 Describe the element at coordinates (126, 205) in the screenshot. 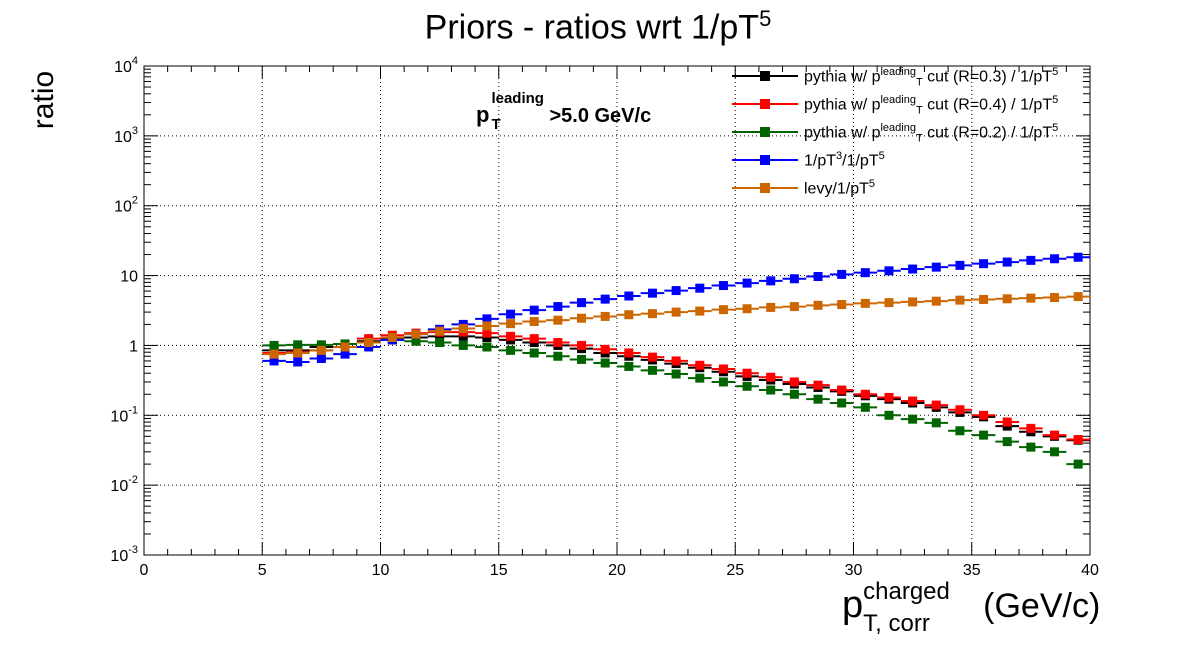

I see `y-tick-label: 10²` at that location.